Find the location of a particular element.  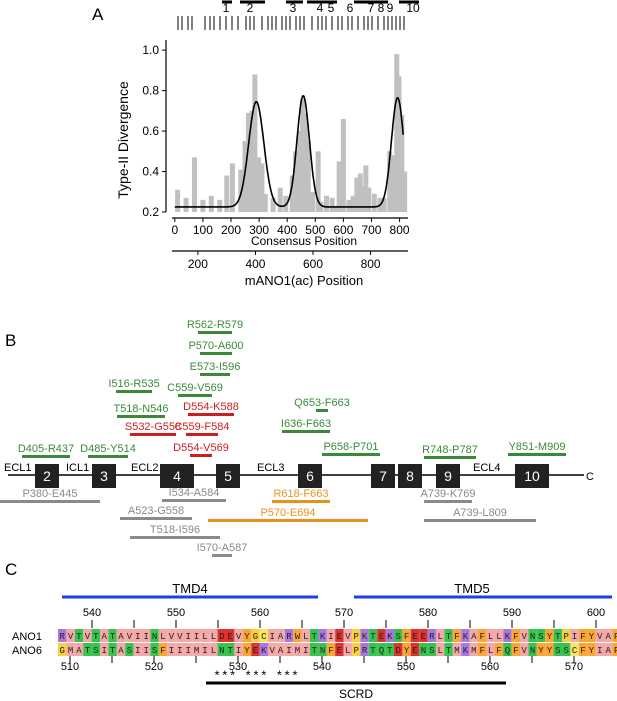

residue-letter: C is located at coordinates (575, 651).